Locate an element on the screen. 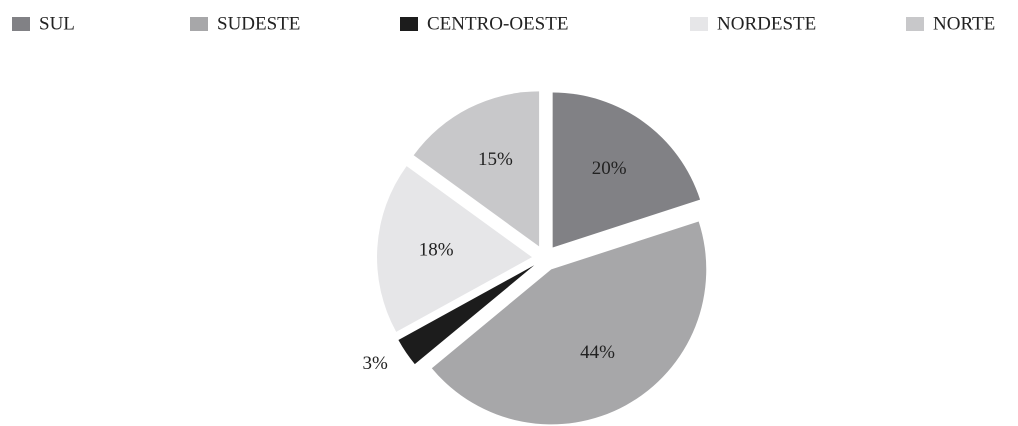  legend-label: SUDESTE is located at coordinates (258, 23).